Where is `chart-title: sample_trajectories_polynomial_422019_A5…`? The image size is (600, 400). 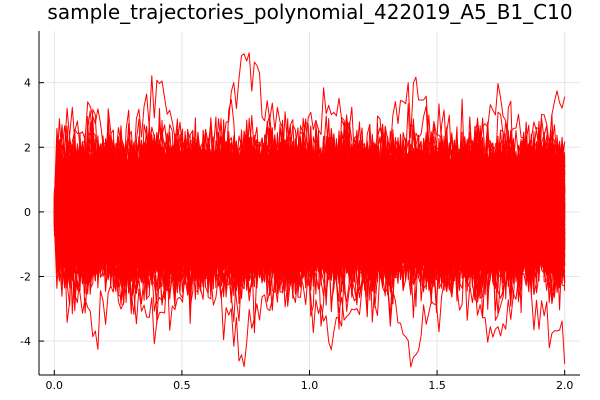
chart-title: sample_trajectories_polynomial_422019_A5… is located at coordinates (309, 12).